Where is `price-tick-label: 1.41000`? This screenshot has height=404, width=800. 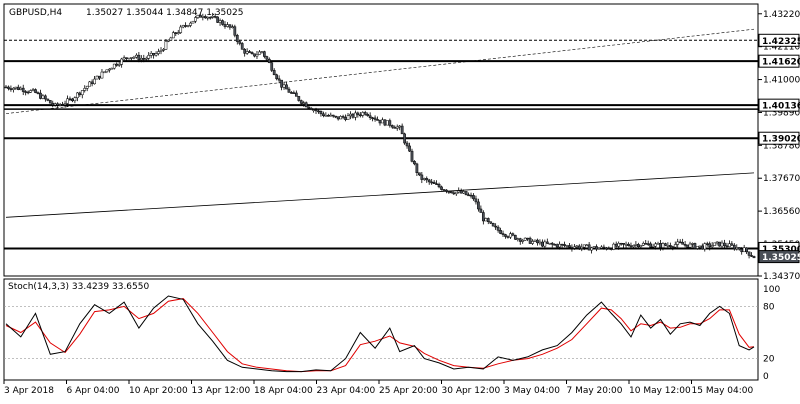
price-tick-label: 1.41000 is located at coordinates (781, 81).